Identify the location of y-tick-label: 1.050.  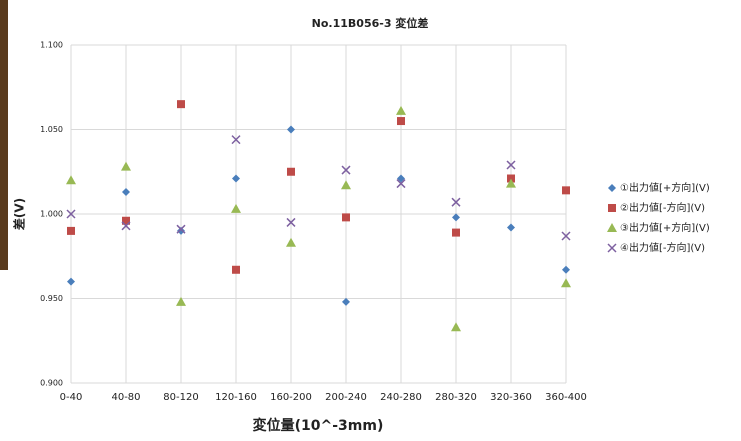
(51, 129).